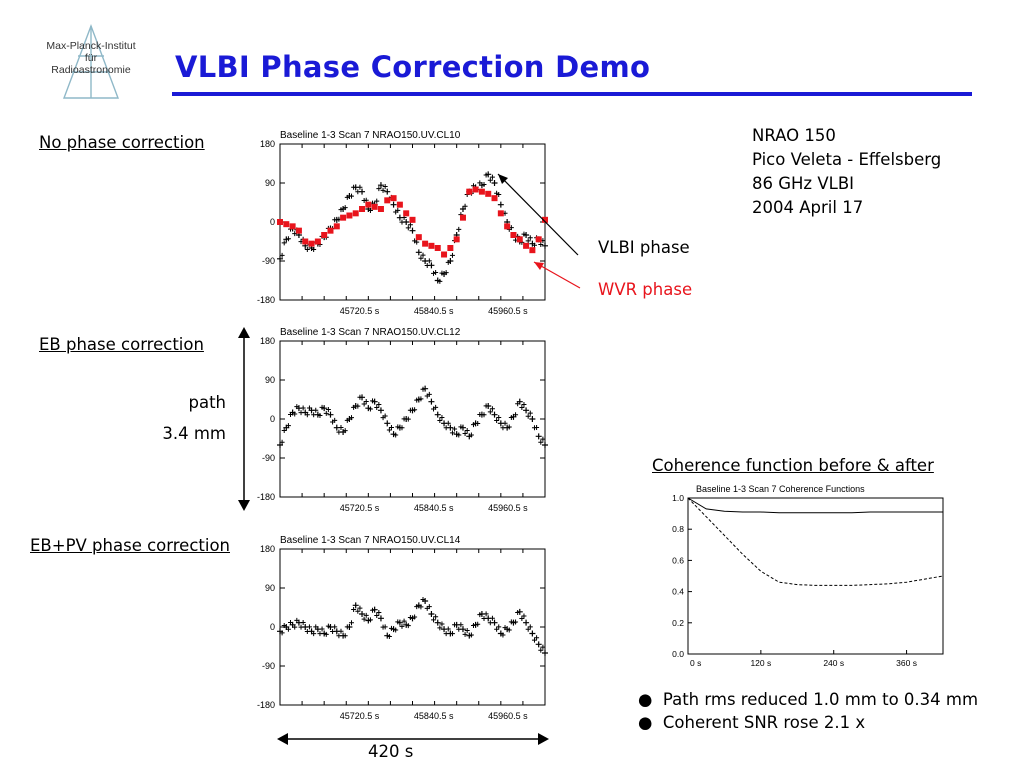 Image resolution: width=1024 pixels, height=768 pixels. What do you see at coordinates (207, 402) in the screenshot?
I see `label-path: path` at bounding box center [207, 402].